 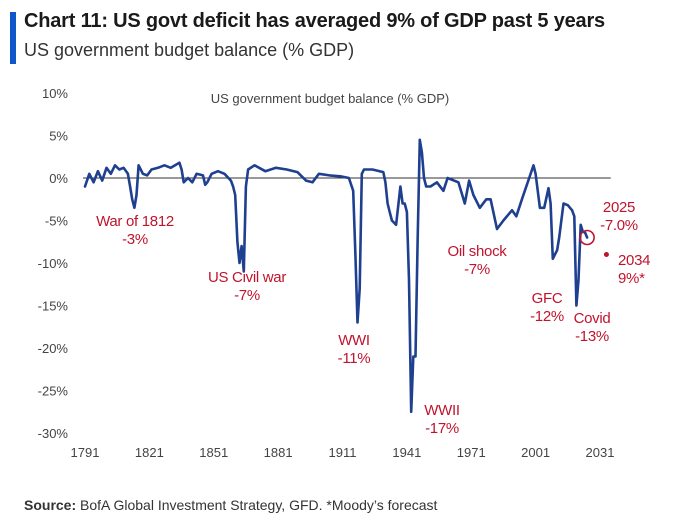 I want to click on forecast-point-2034, so click(x=606, y=254).